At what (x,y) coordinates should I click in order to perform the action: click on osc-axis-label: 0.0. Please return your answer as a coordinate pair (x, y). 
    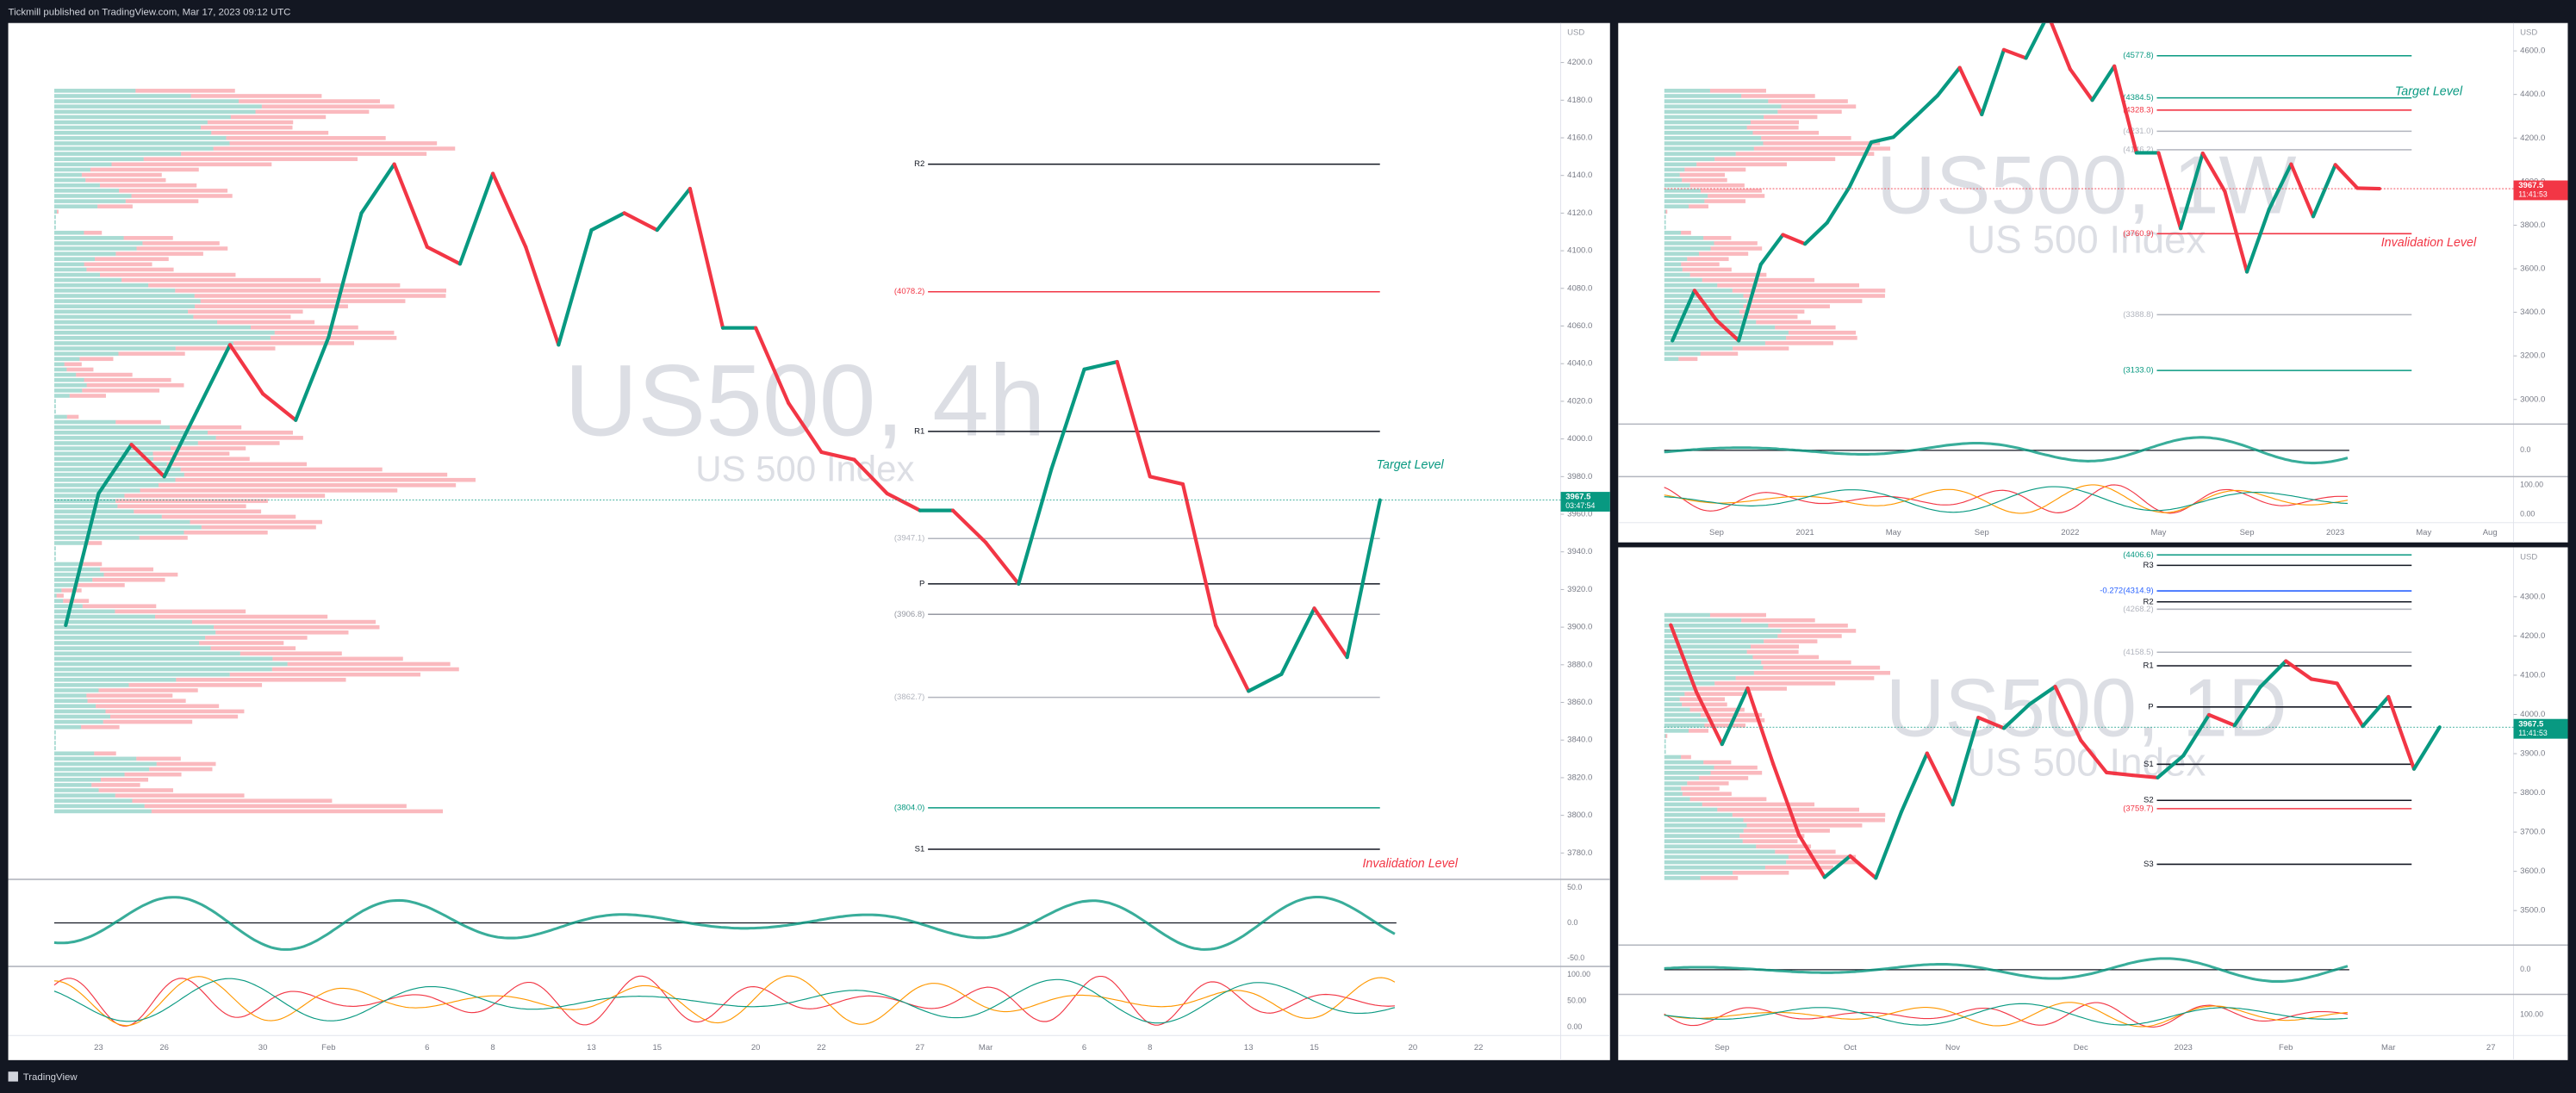
    Looking at the image, I should click on (2525, 969).